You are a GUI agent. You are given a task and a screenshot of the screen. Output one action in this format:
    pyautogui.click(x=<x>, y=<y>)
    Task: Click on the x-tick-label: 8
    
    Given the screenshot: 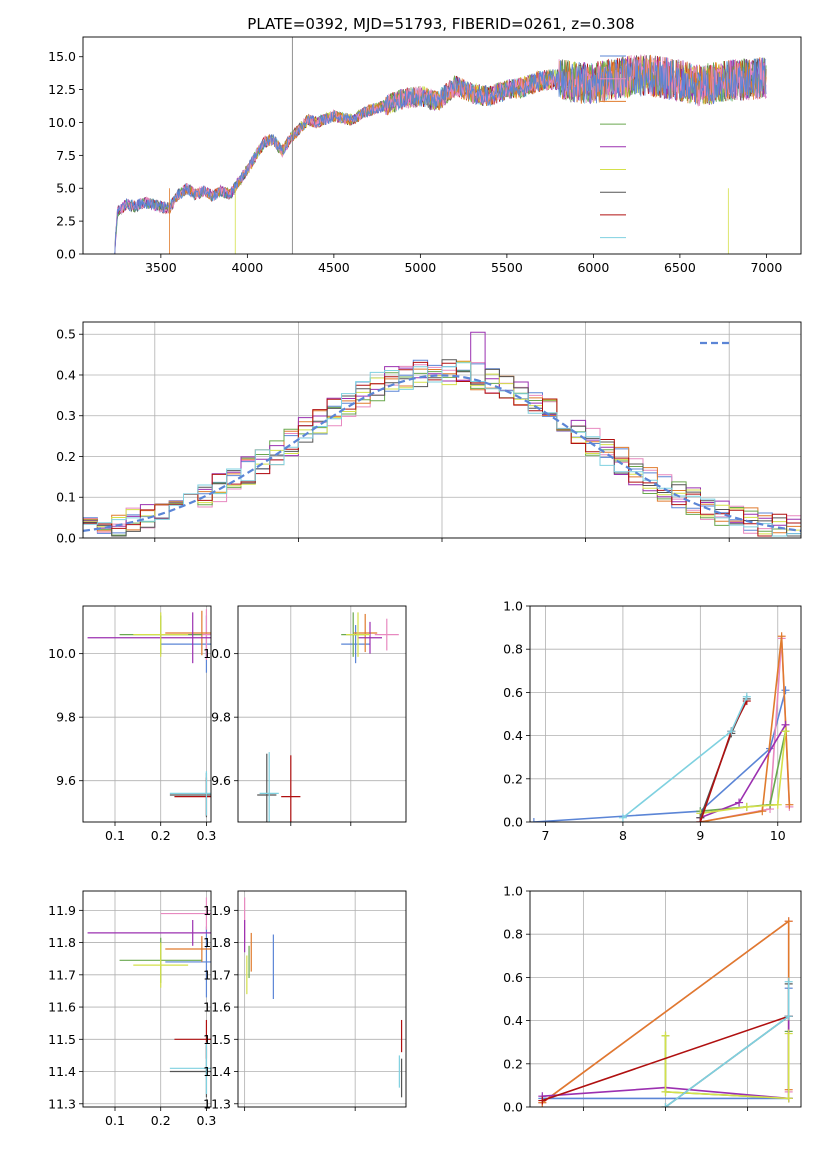 What is the action you would take?
    pyautogui.click(x=623, y=835)
    